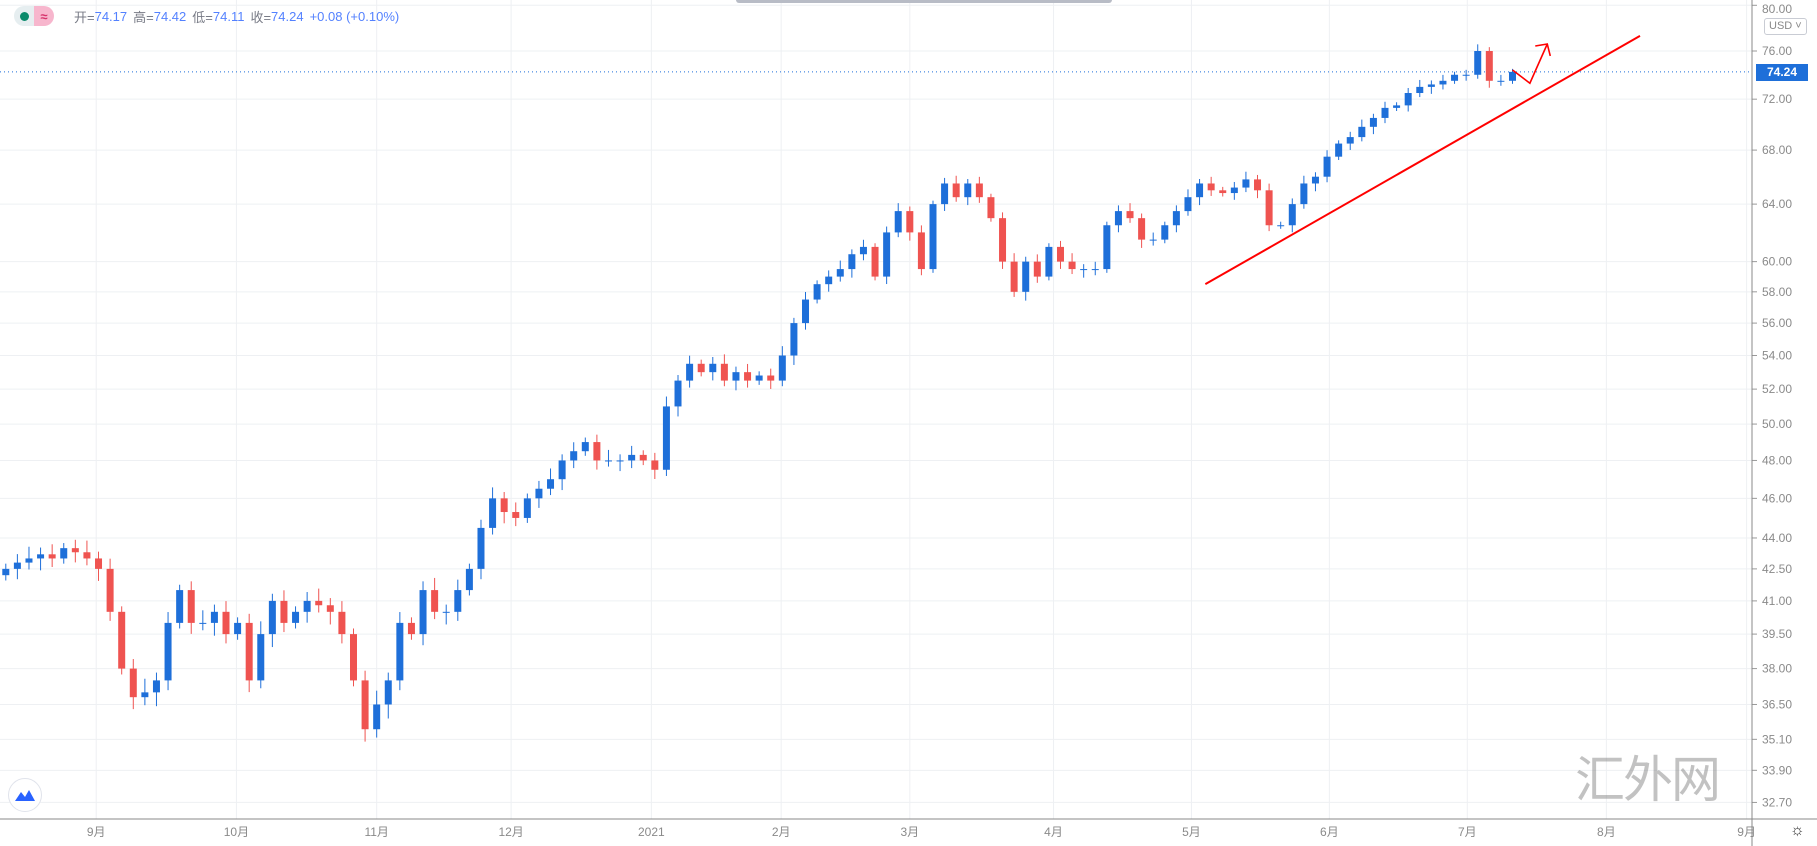  I want to click on currency-dropdown: USD ˅, so click(1785, 26).